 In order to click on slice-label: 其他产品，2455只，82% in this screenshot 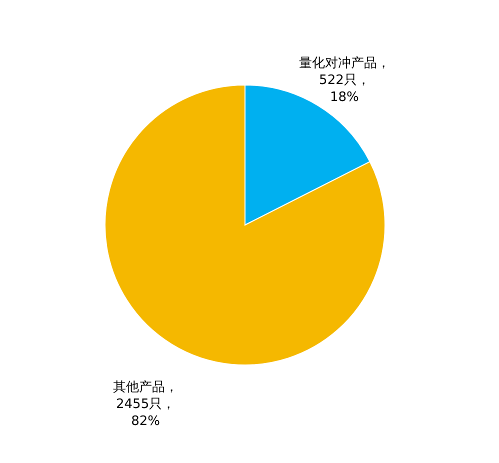, I will do `click(145, 404)`.